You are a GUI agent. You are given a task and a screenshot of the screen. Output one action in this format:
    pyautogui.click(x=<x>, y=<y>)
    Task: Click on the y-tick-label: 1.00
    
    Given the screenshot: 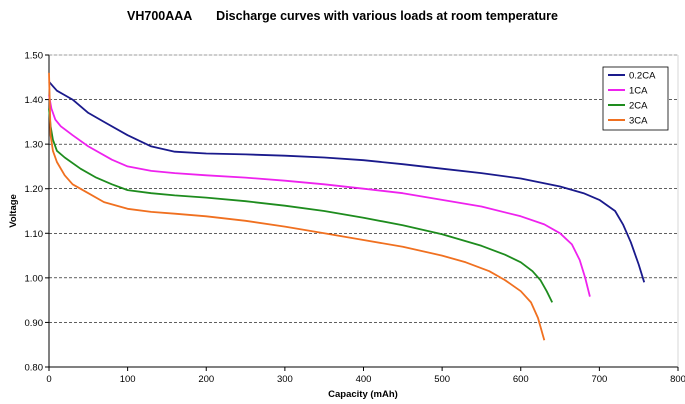 What is the action you would take?
    pyautogui.click(x=34, y=278)
    